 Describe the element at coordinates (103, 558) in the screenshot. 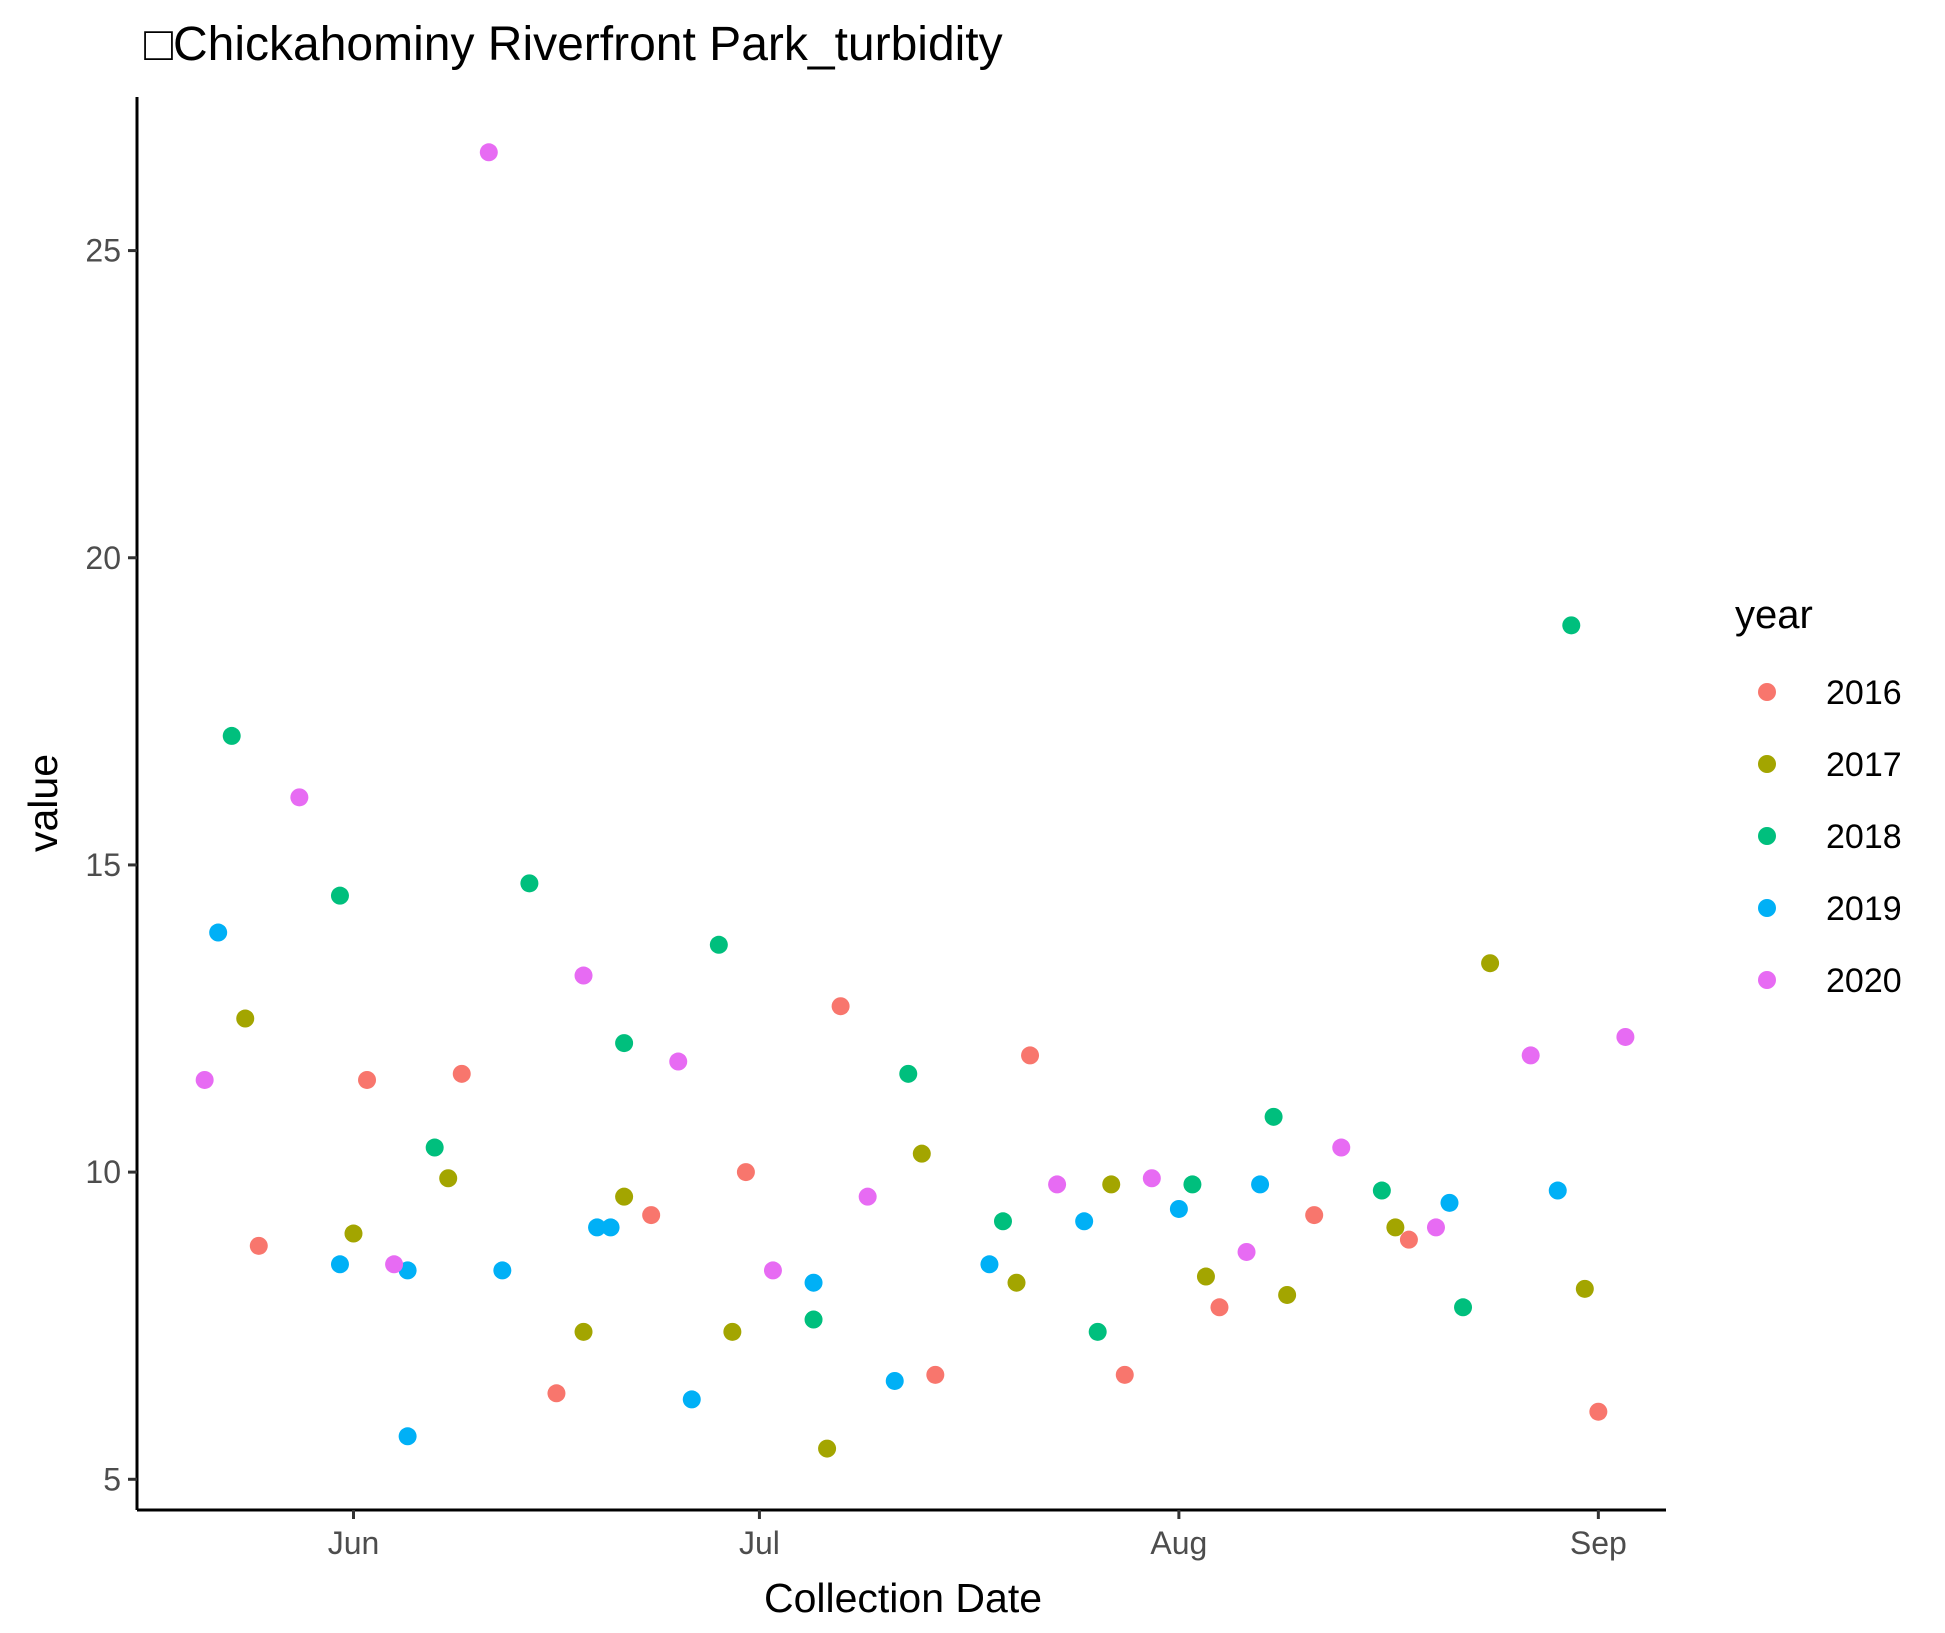

I see `y-tick-label: 20` at that location.